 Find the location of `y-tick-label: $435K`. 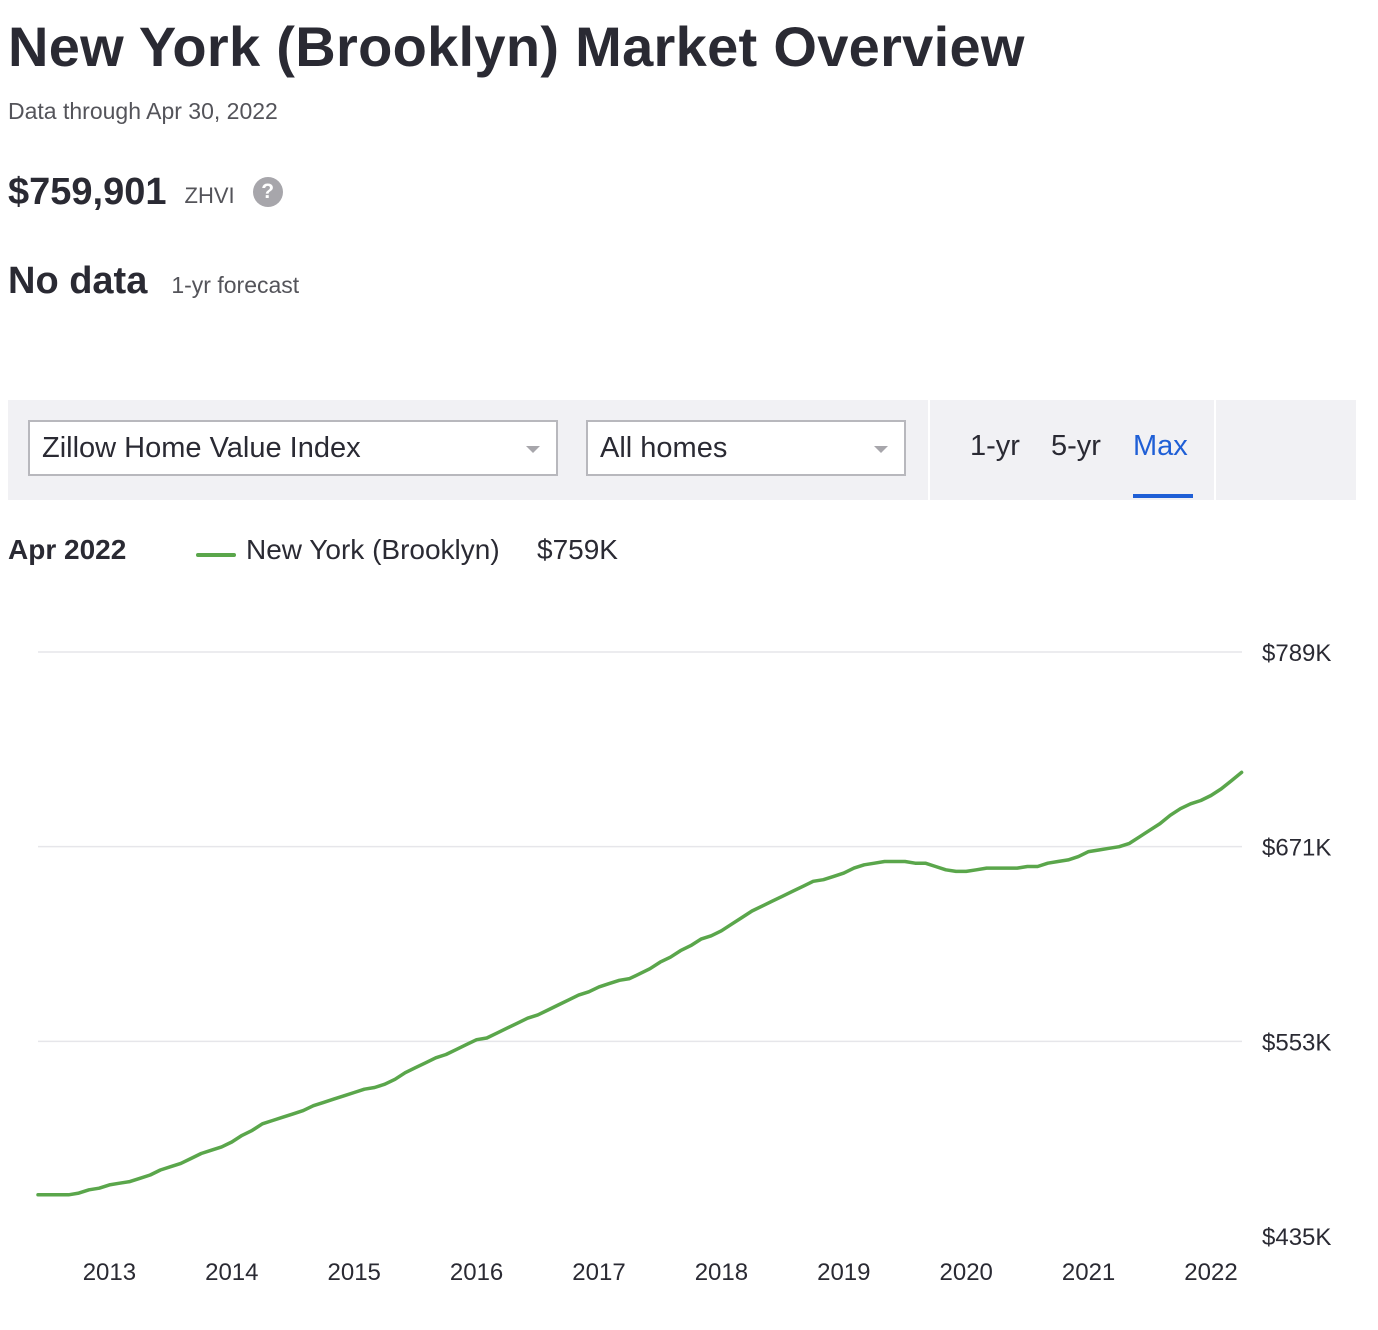

y-tick-label: $435K is located at coordinates (1296, 1237).